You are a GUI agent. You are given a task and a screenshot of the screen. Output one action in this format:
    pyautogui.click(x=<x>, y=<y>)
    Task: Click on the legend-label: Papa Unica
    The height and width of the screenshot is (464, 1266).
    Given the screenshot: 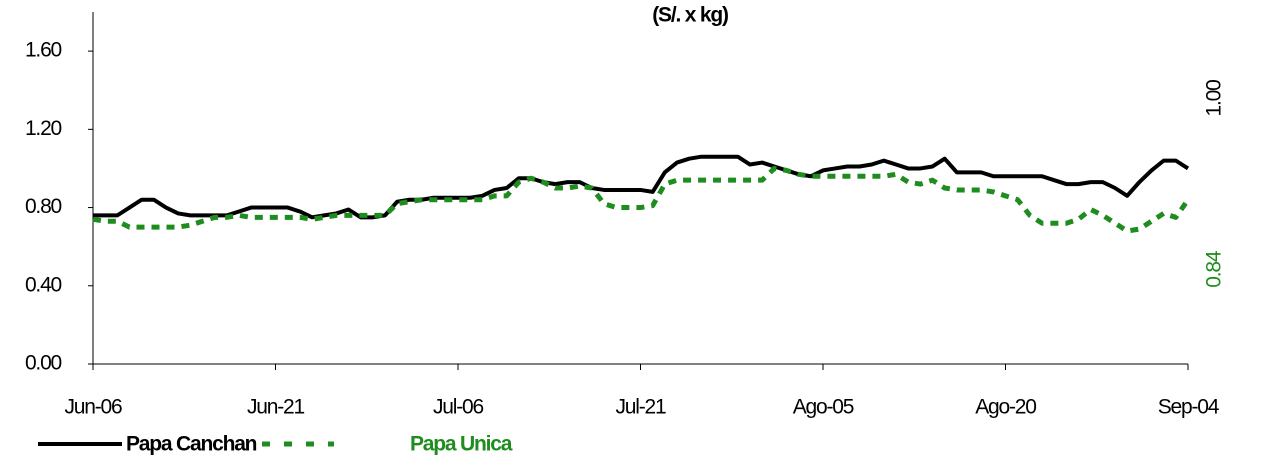 What is the action you would take?
    pyautogui.click(x=461, y=444)
    